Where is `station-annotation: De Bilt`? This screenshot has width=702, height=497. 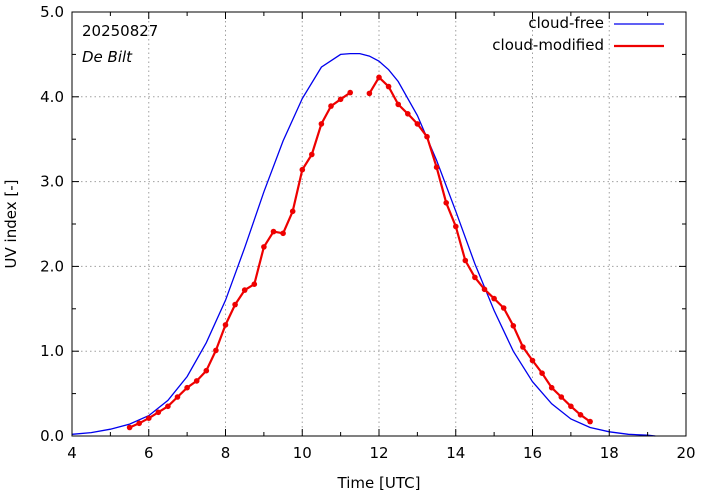 station-annotation: De Bilt is located at coordinates (107, 57).